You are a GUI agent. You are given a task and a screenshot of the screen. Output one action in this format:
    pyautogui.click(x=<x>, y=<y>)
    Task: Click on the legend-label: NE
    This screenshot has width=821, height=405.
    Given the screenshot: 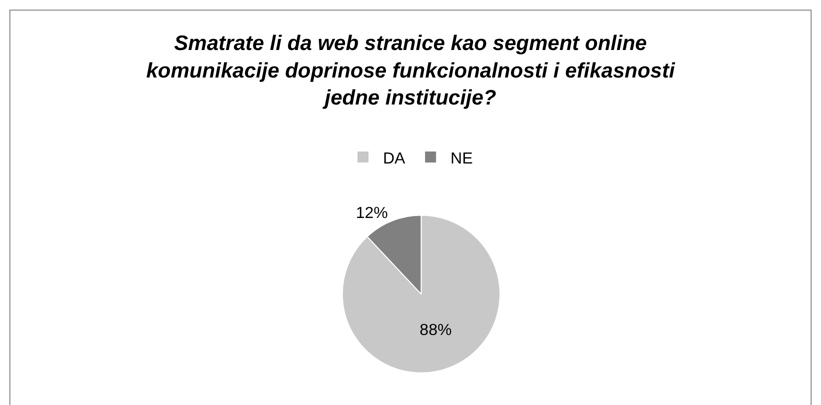 What is the action you would take?
    pyautogui.click(x=461, y=159)
    